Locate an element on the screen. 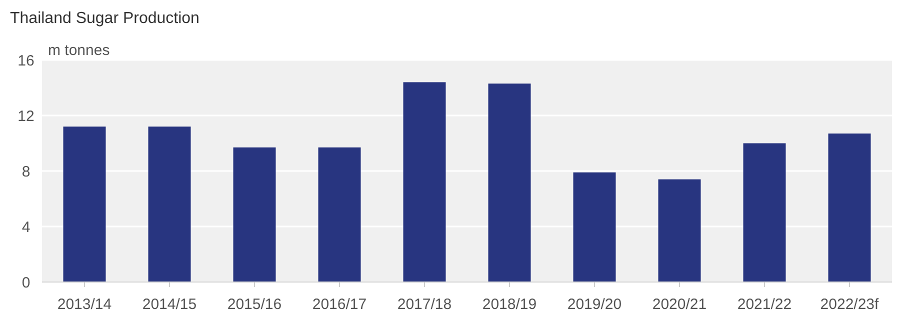 The image size is (900, 330). y-tick-label: 4 is located at coordinates (26, 227).